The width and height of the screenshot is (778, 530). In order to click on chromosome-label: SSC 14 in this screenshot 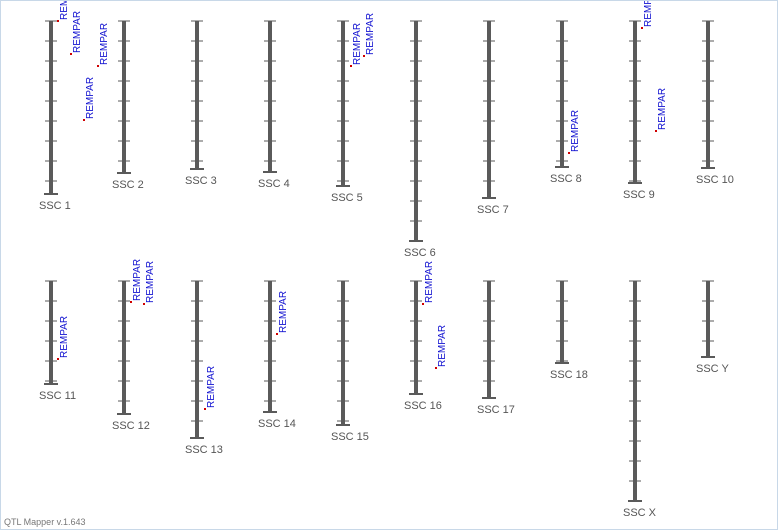, I will do `click(277, 424)`.